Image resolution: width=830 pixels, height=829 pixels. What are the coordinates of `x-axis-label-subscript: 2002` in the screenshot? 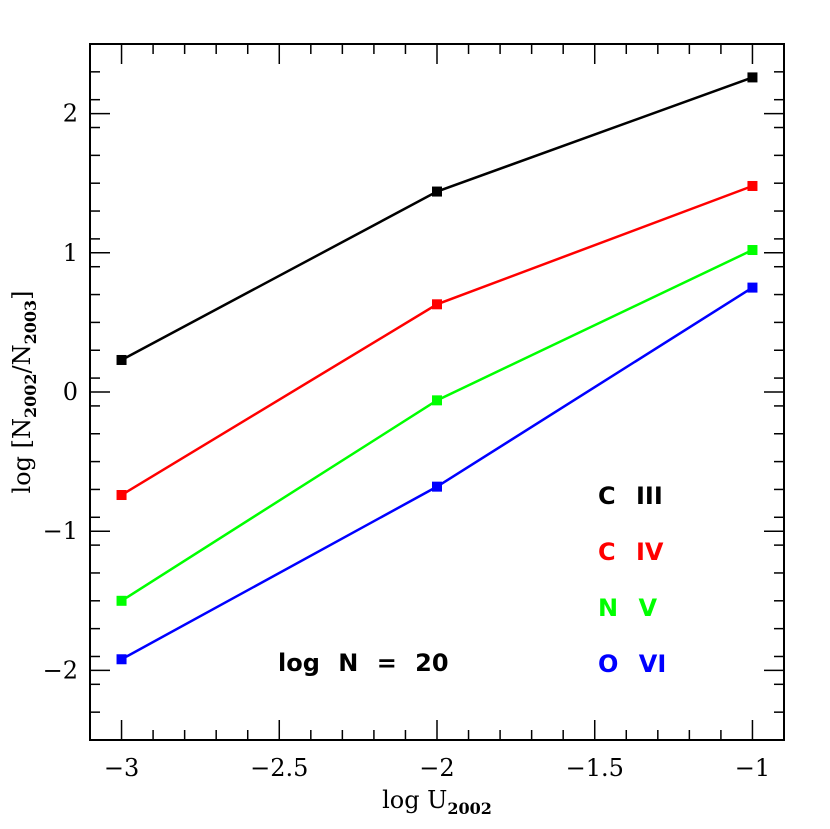 It's located at (469, 808).